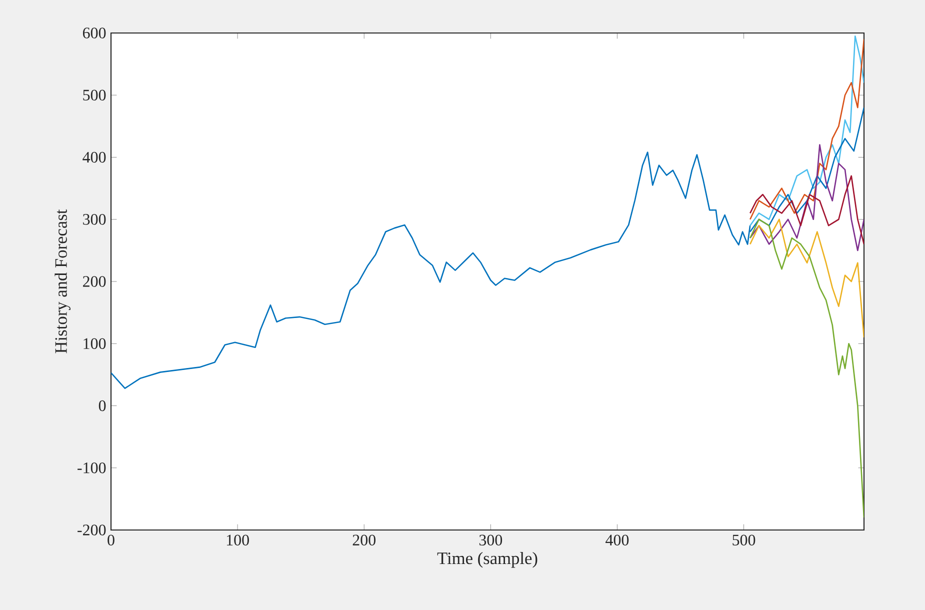  Describe the element at coordinates (94, 219) in the screenshot. I see `y-tick-label: 300` at that location.